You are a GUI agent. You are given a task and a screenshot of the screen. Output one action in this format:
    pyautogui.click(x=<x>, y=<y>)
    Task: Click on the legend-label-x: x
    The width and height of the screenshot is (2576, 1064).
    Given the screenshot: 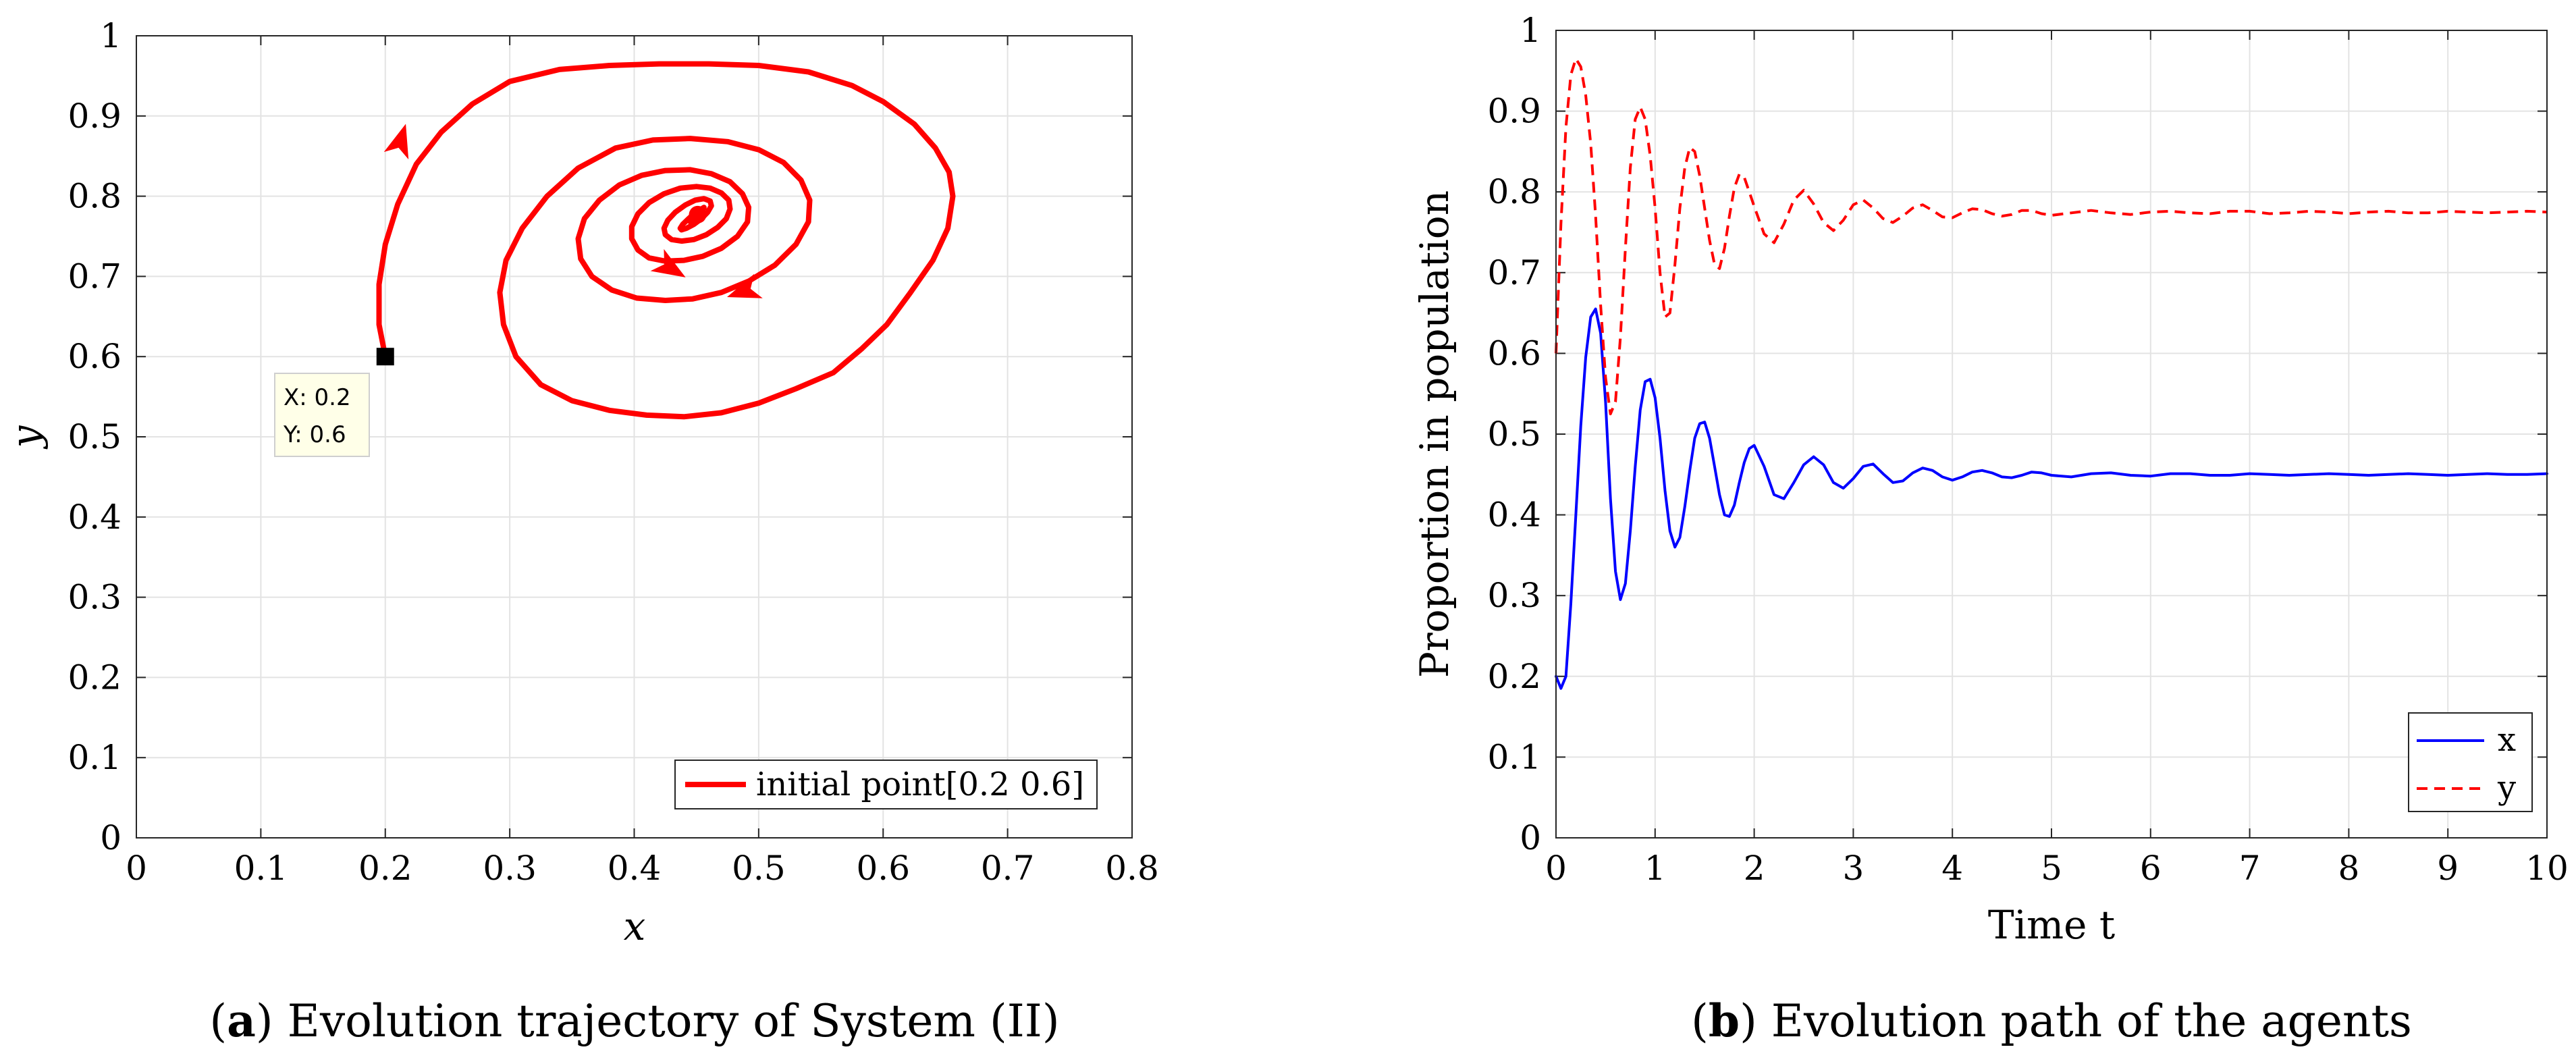 What is the action you would take?
    pyautogui.click(x=2507, y=740)
    